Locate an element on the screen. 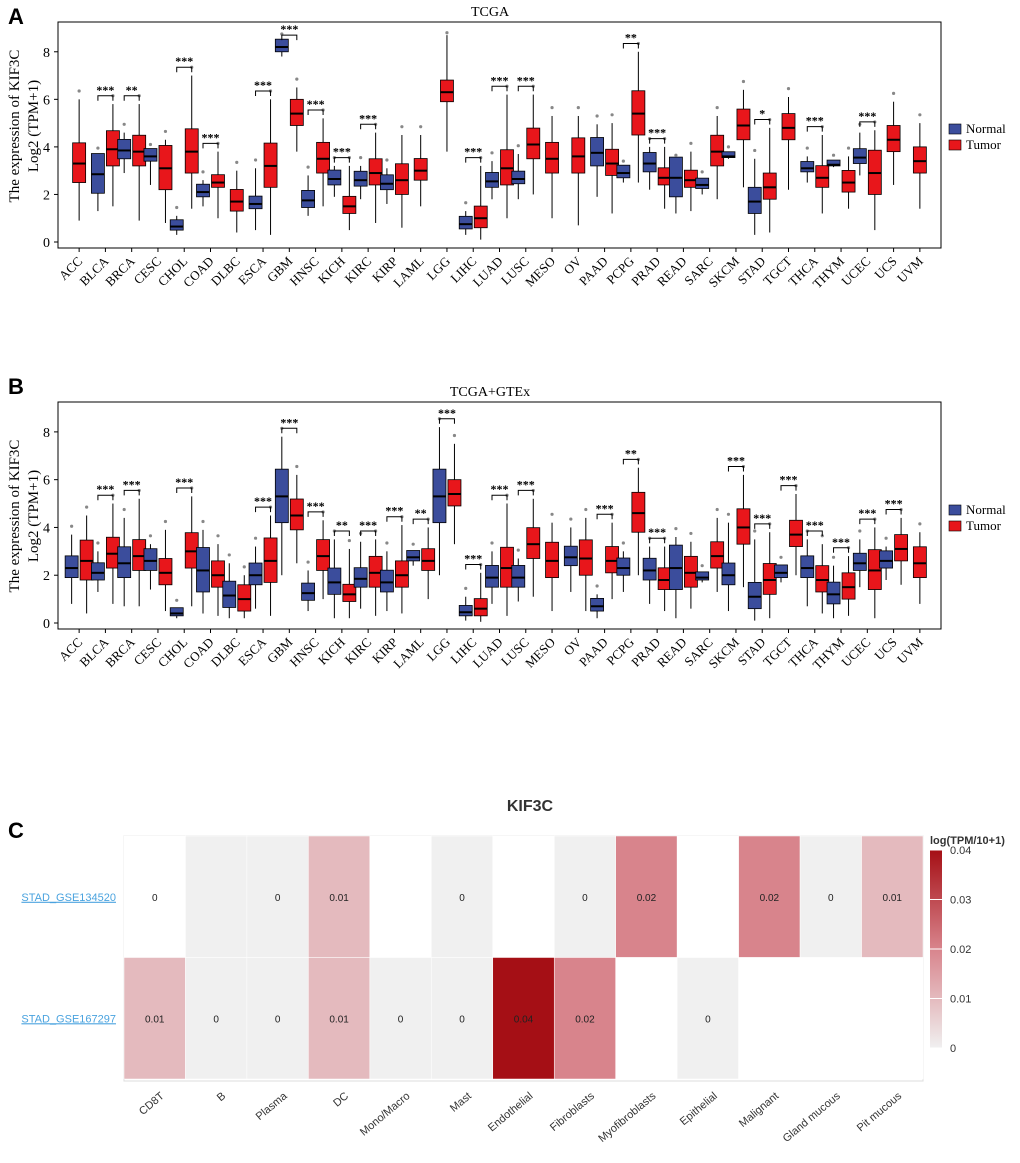  normal-box-dlbc-box is located at coordinates (229, 594).